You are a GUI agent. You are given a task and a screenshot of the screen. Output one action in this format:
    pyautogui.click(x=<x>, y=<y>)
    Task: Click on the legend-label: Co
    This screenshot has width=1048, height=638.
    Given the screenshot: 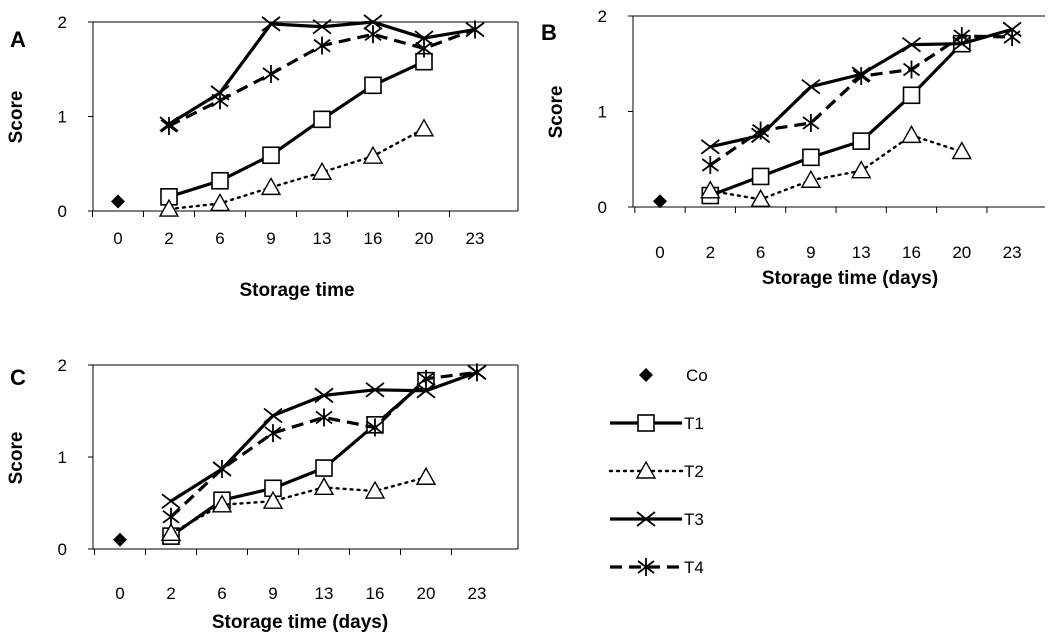 What is the action you would take?
    pyautogui.click(x=697, y=375)
    